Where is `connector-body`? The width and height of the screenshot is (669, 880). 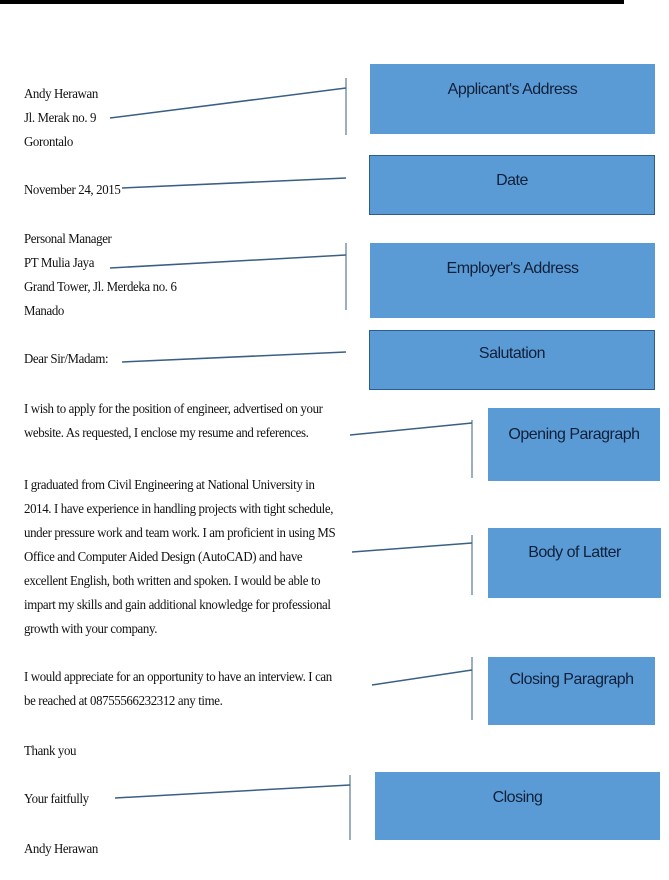
connector-body is located at coordinates (412, 547).